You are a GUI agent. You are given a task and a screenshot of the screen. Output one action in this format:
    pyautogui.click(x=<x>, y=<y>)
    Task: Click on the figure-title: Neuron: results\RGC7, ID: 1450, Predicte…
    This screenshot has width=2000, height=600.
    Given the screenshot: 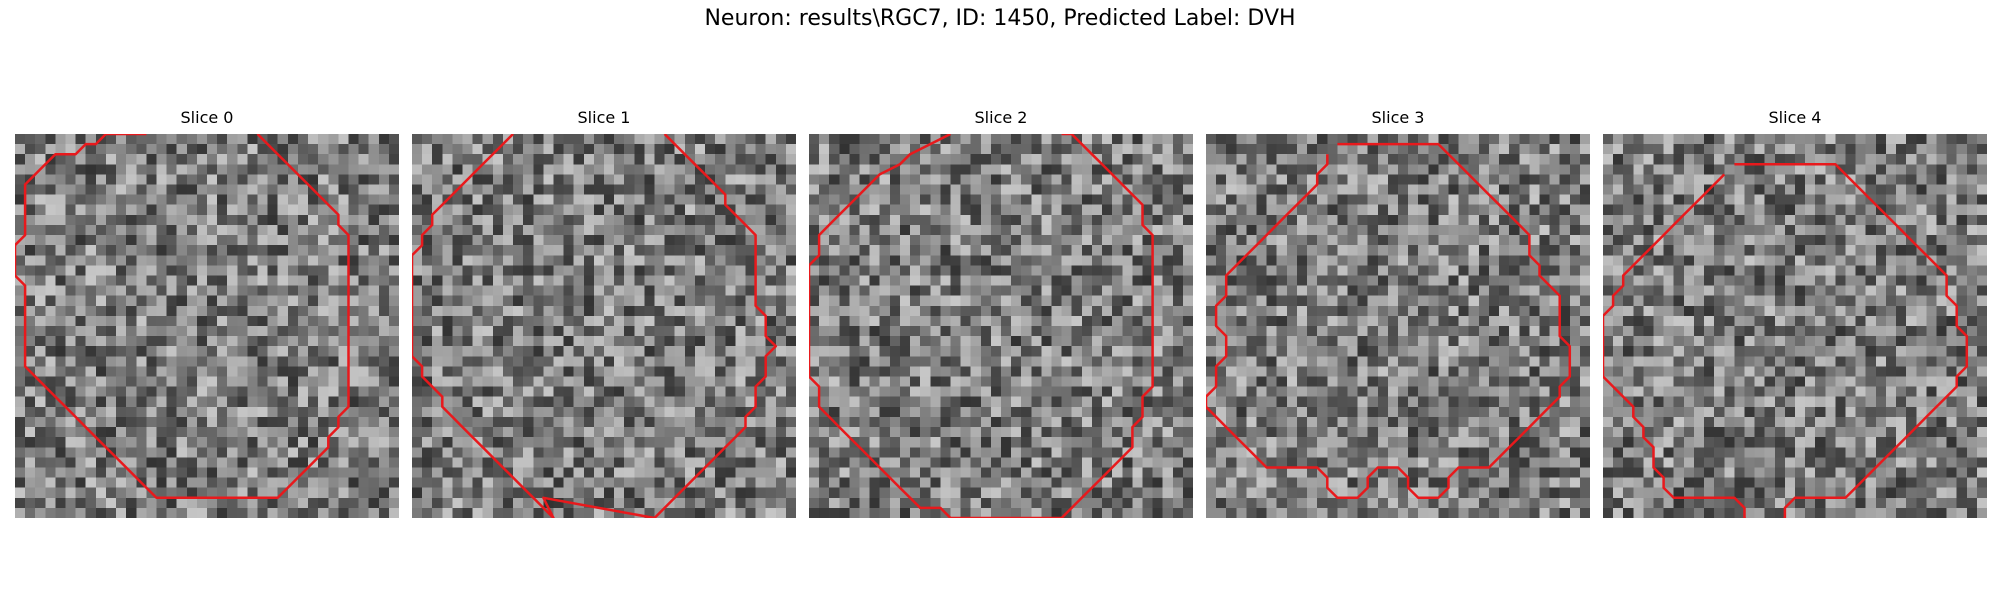 What is the action you would take?
    pyautogui.click(x=1000, y=18)
    